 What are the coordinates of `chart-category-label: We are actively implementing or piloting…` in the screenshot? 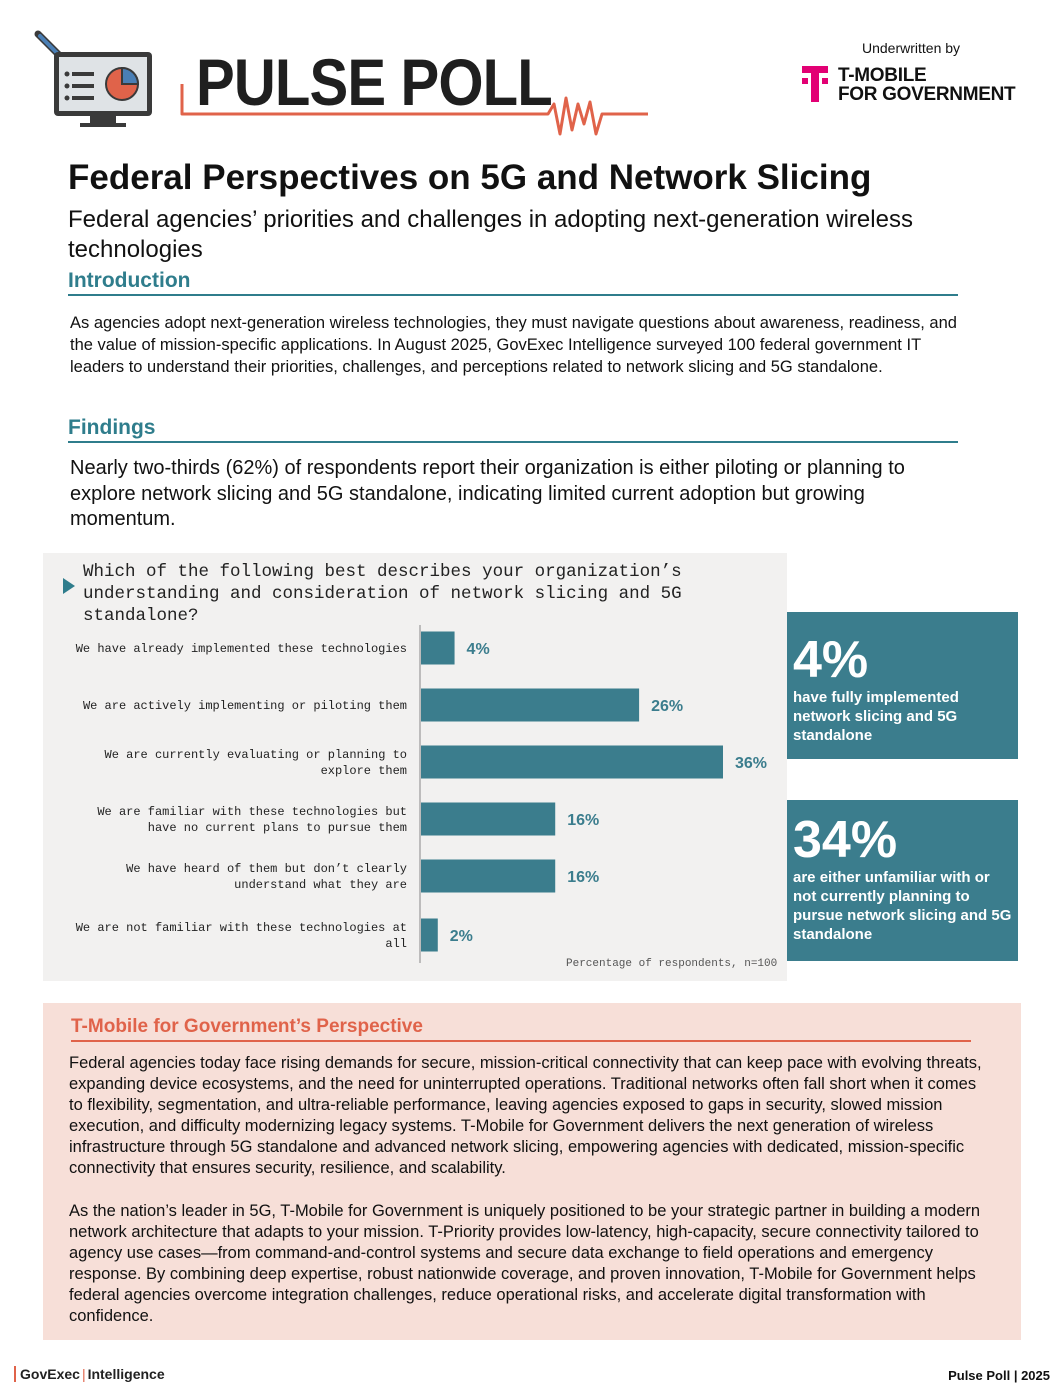 It's located at (245, 706).